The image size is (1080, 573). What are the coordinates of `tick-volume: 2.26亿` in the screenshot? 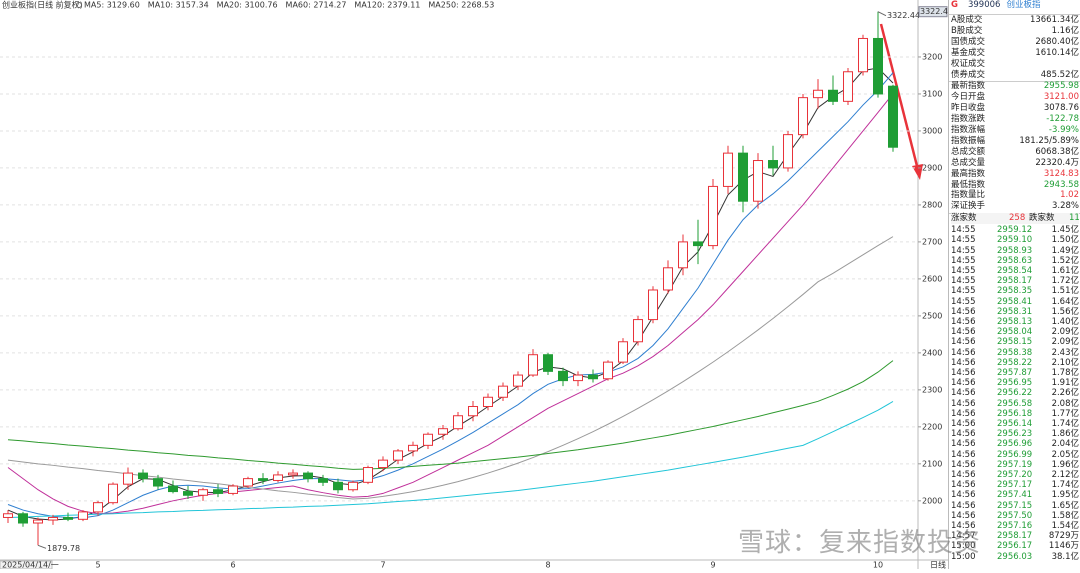 It's located at (1065, 393).